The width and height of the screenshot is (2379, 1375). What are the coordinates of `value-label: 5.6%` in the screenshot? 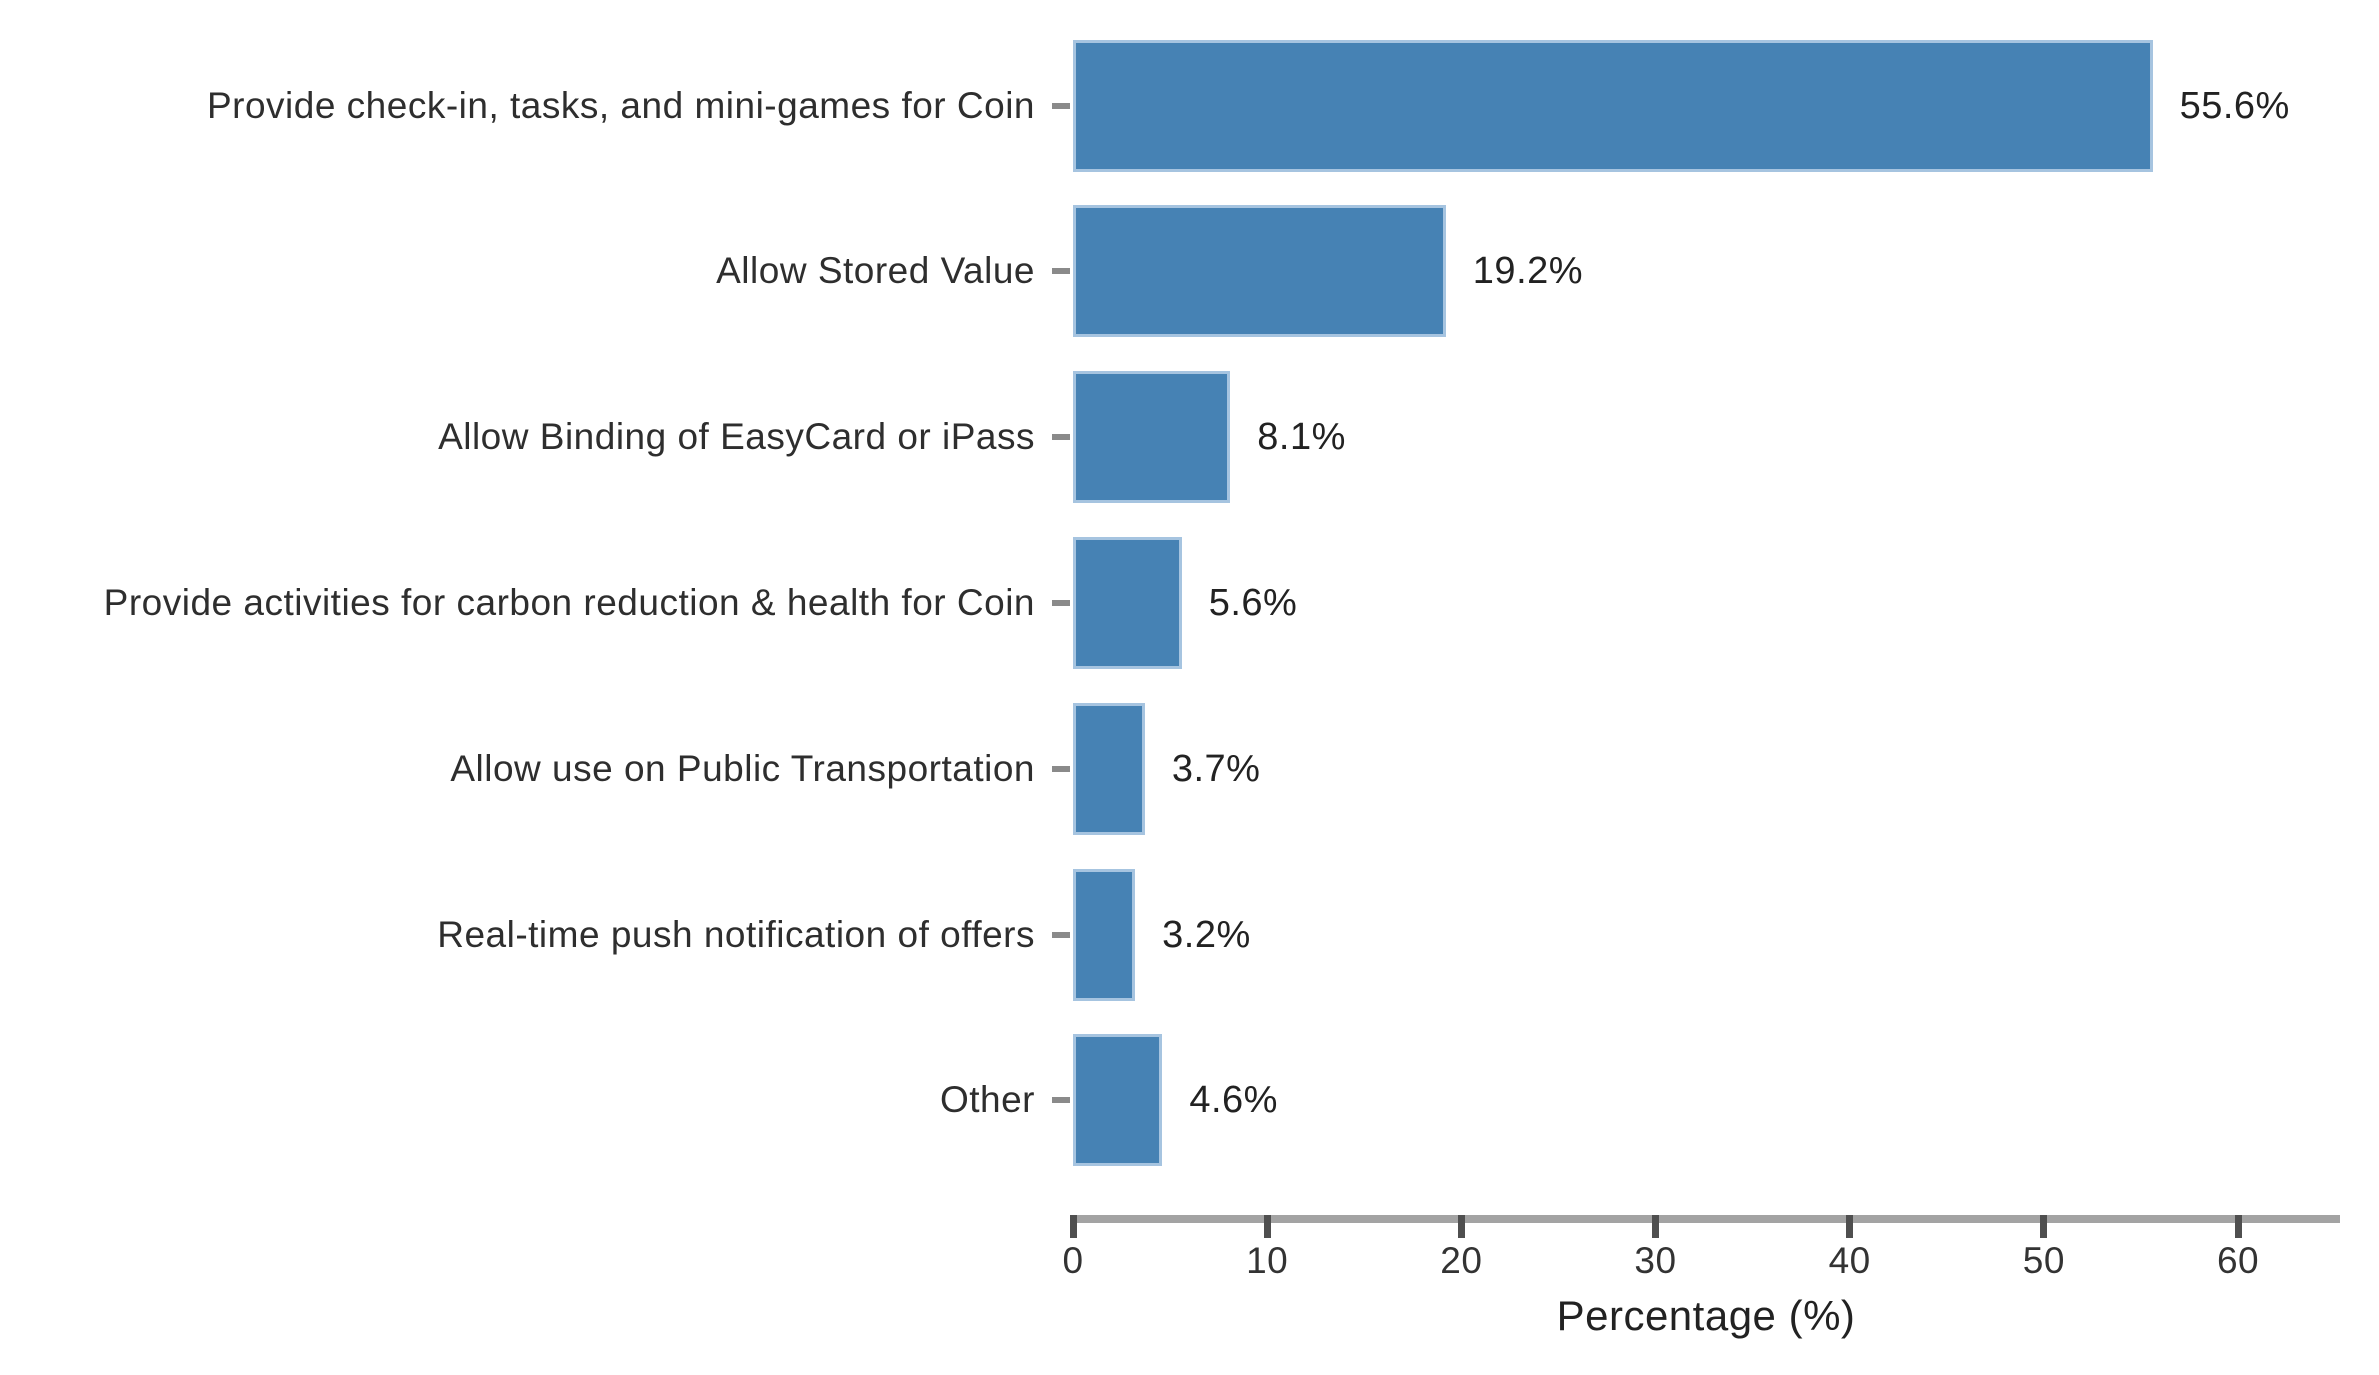 It's located at (1253, 602).